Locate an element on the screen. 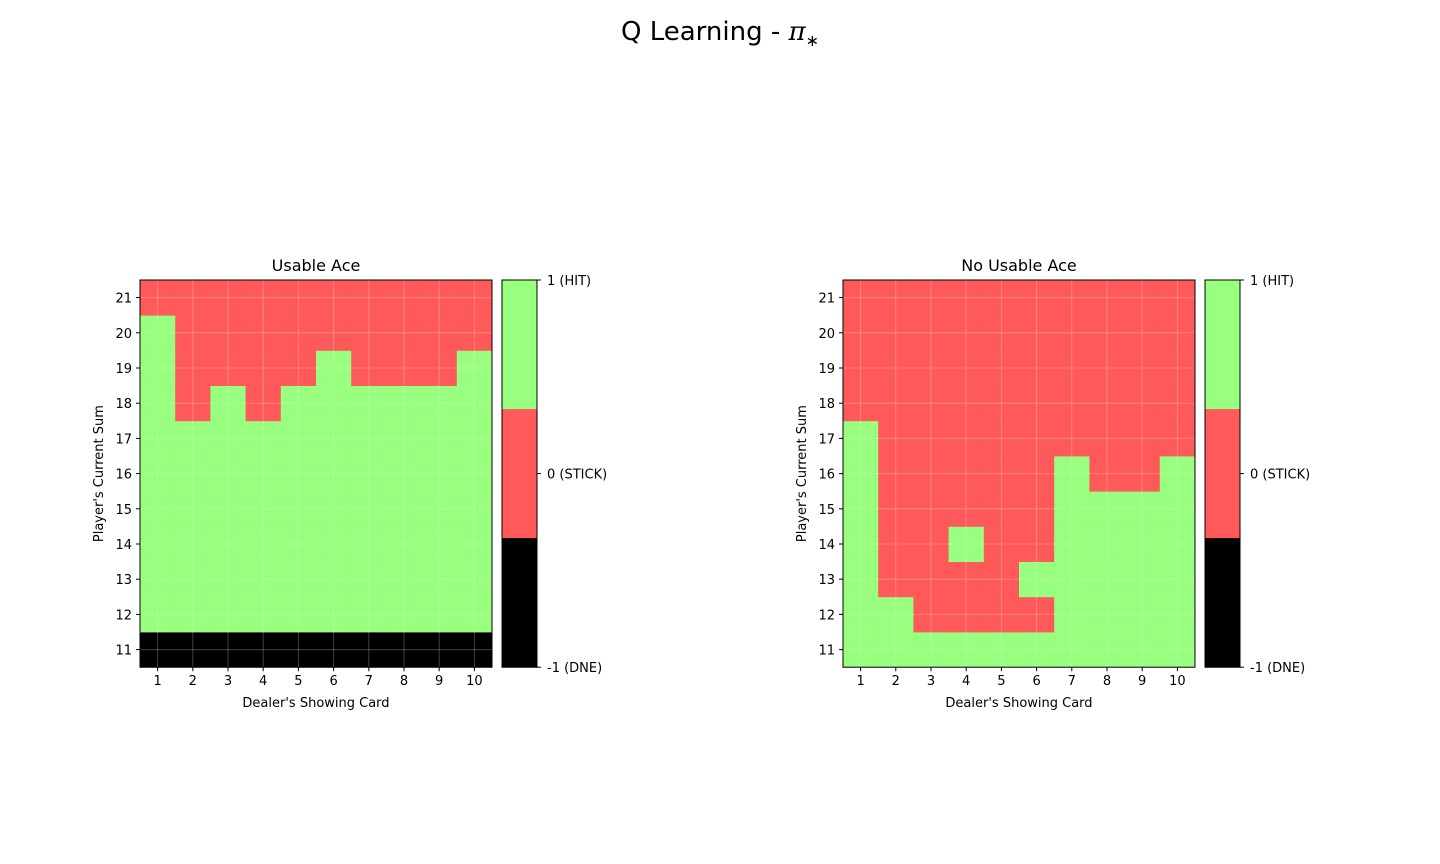  x-tick-label: 4 is located at coordinates (263, 681).